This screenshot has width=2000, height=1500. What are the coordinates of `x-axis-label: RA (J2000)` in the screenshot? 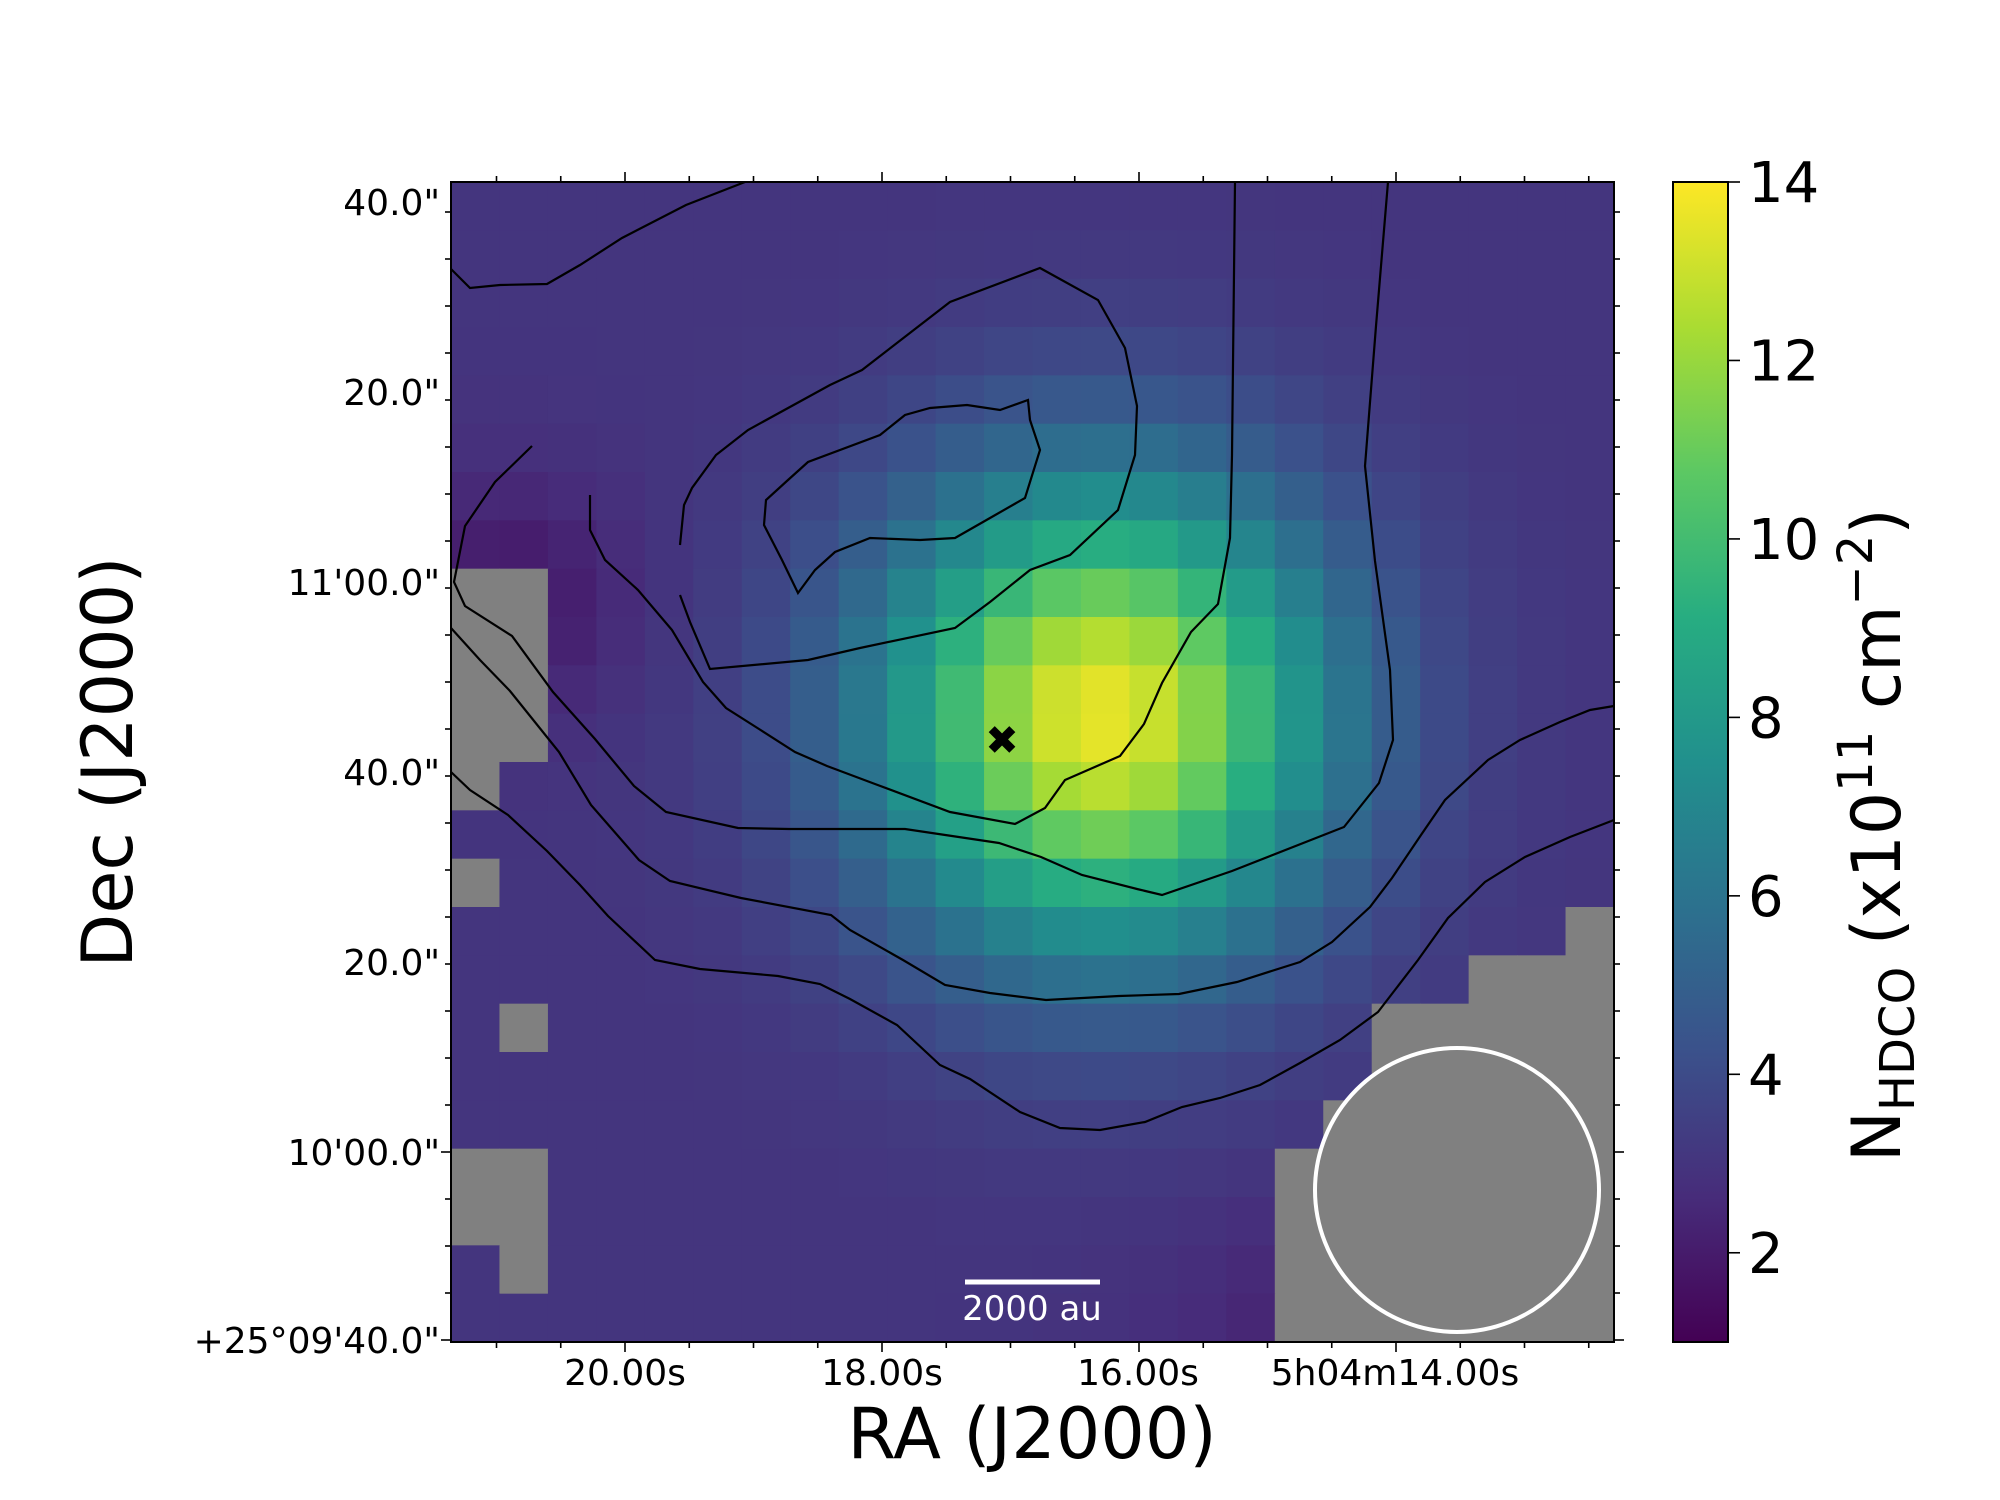 It's located at (1031, 1434).